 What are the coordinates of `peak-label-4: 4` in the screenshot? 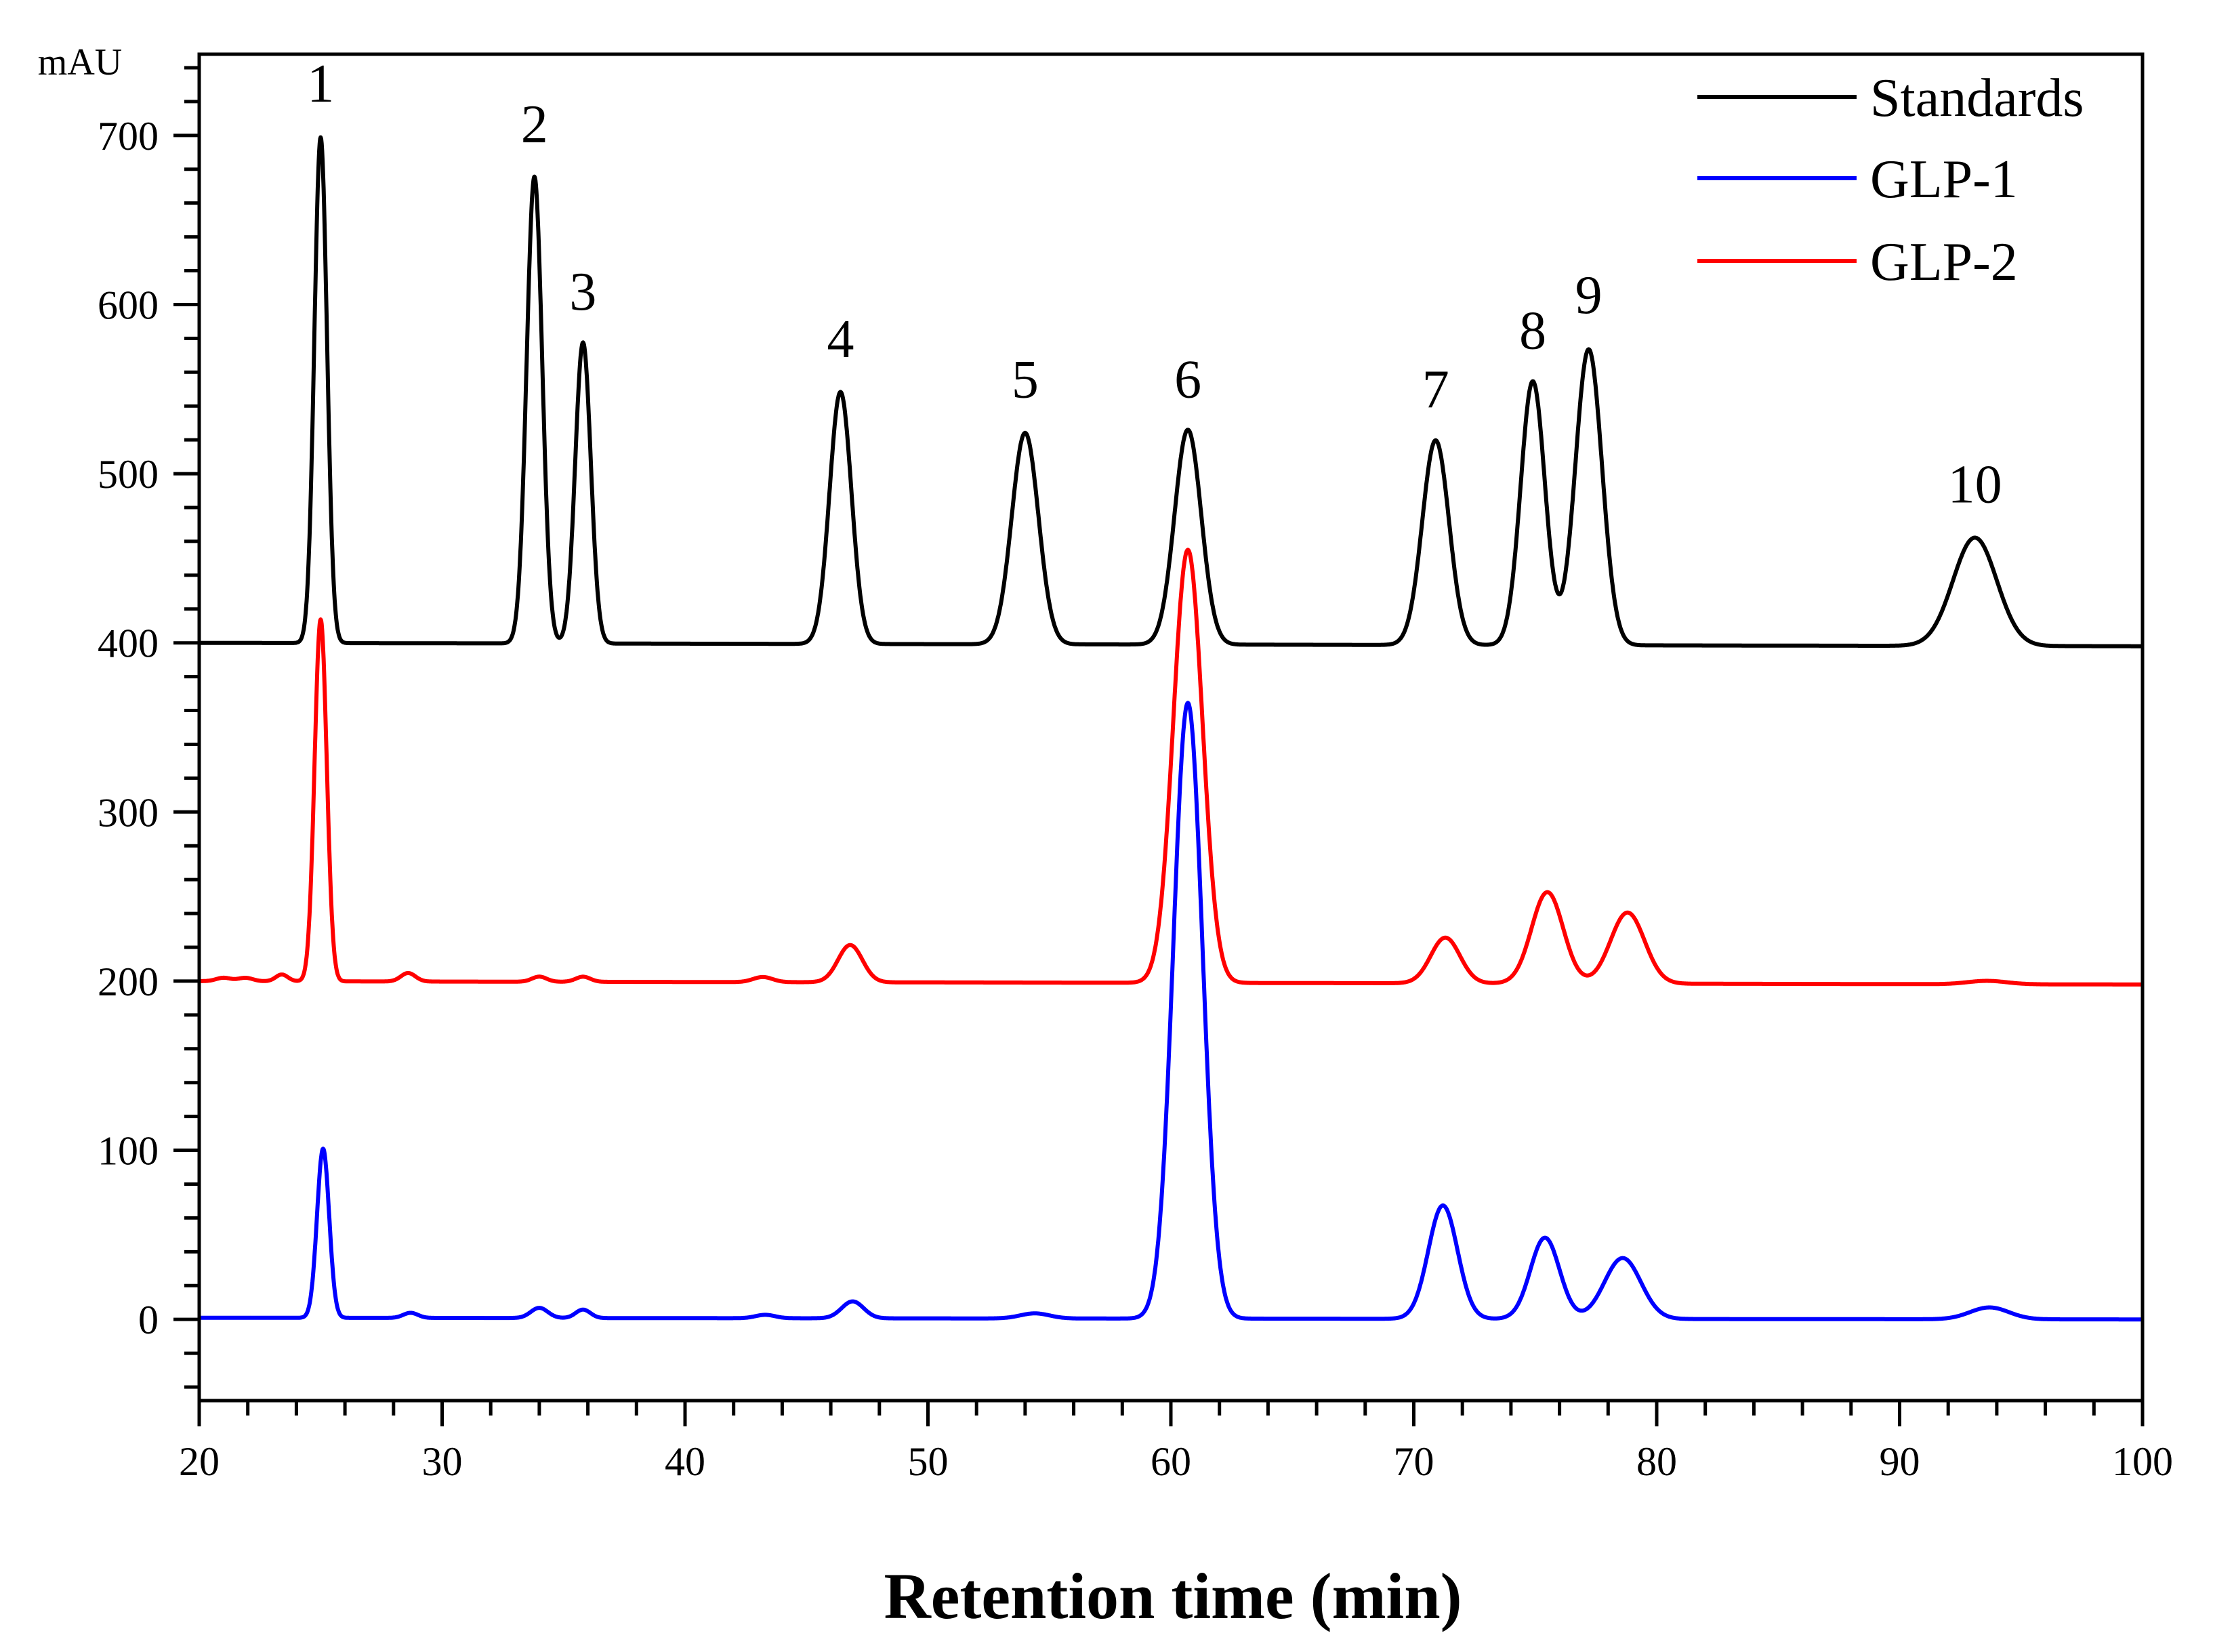 It's located at (840, 339).